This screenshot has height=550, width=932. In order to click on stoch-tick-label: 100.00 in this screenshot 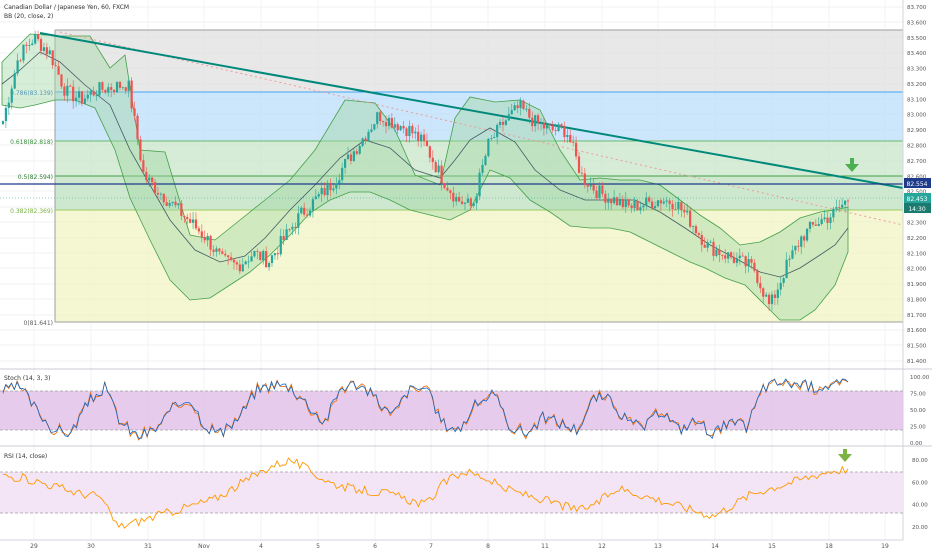, I will do `click(920, 378)`.